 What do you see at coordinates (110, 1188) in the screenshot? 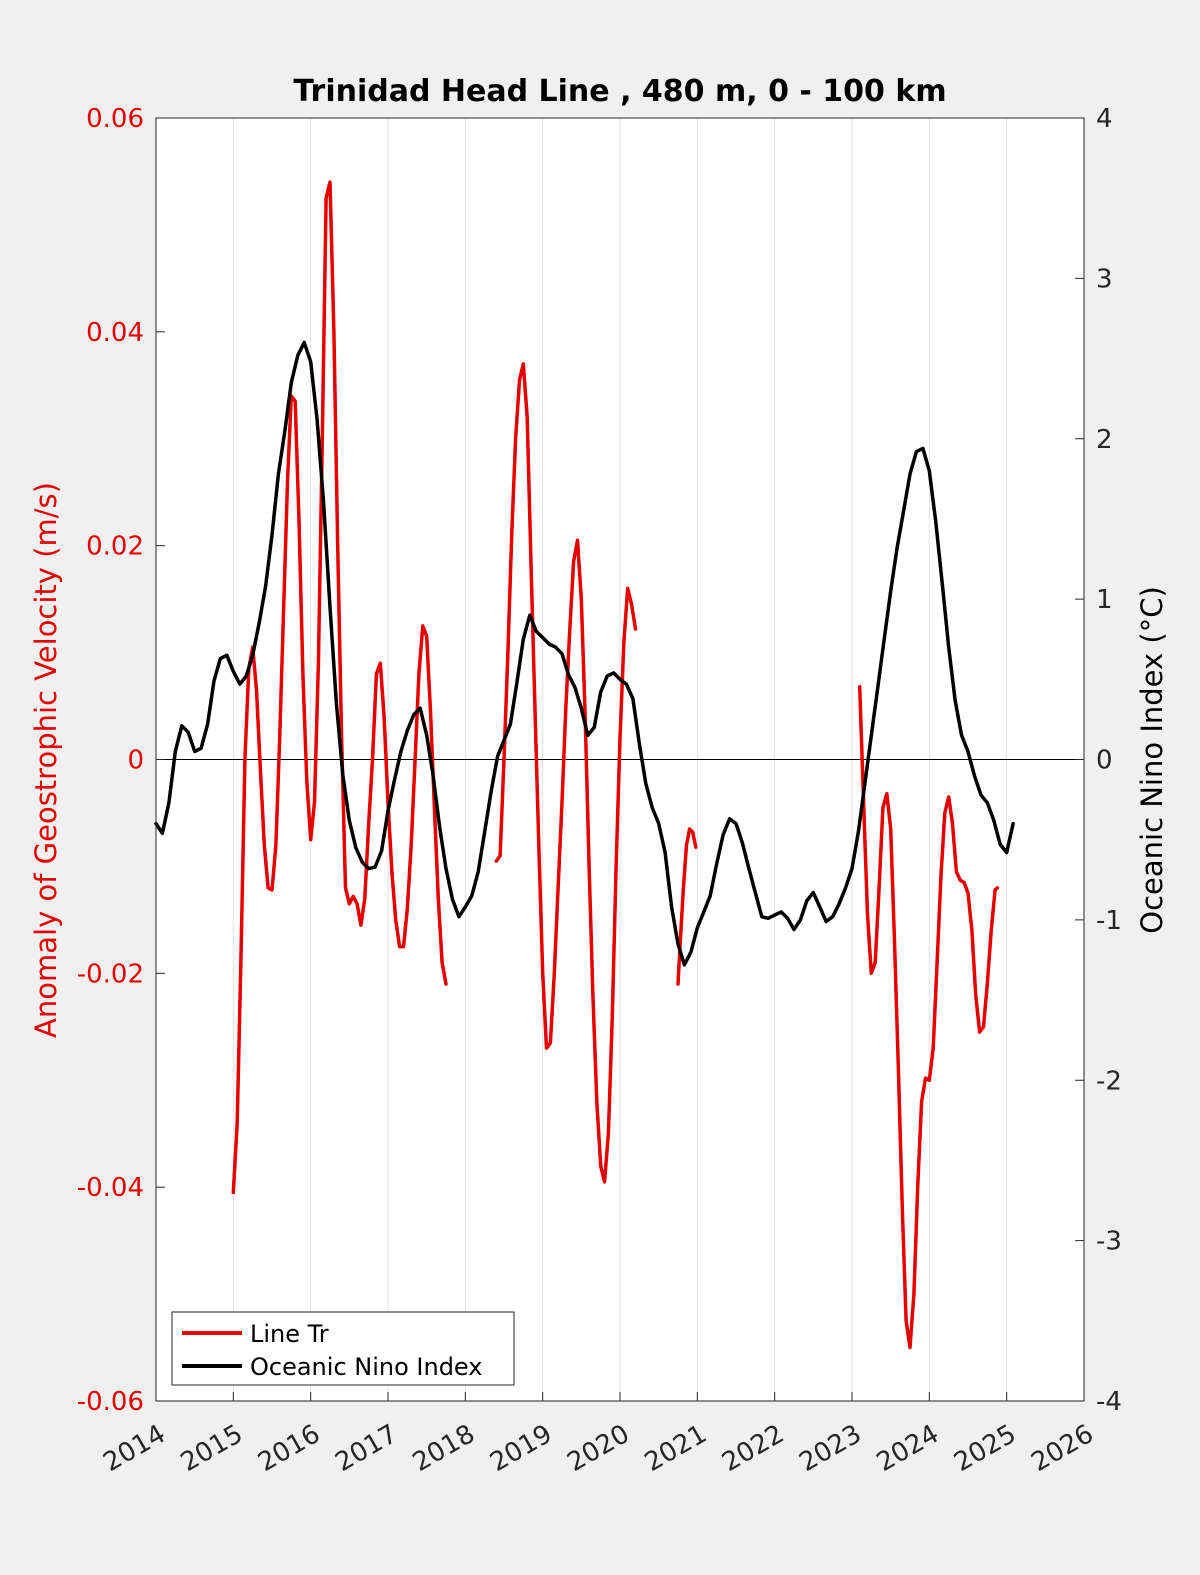
I see `y-left-tick-label--0.04: -0.04` at bounding box center [110, 1188].